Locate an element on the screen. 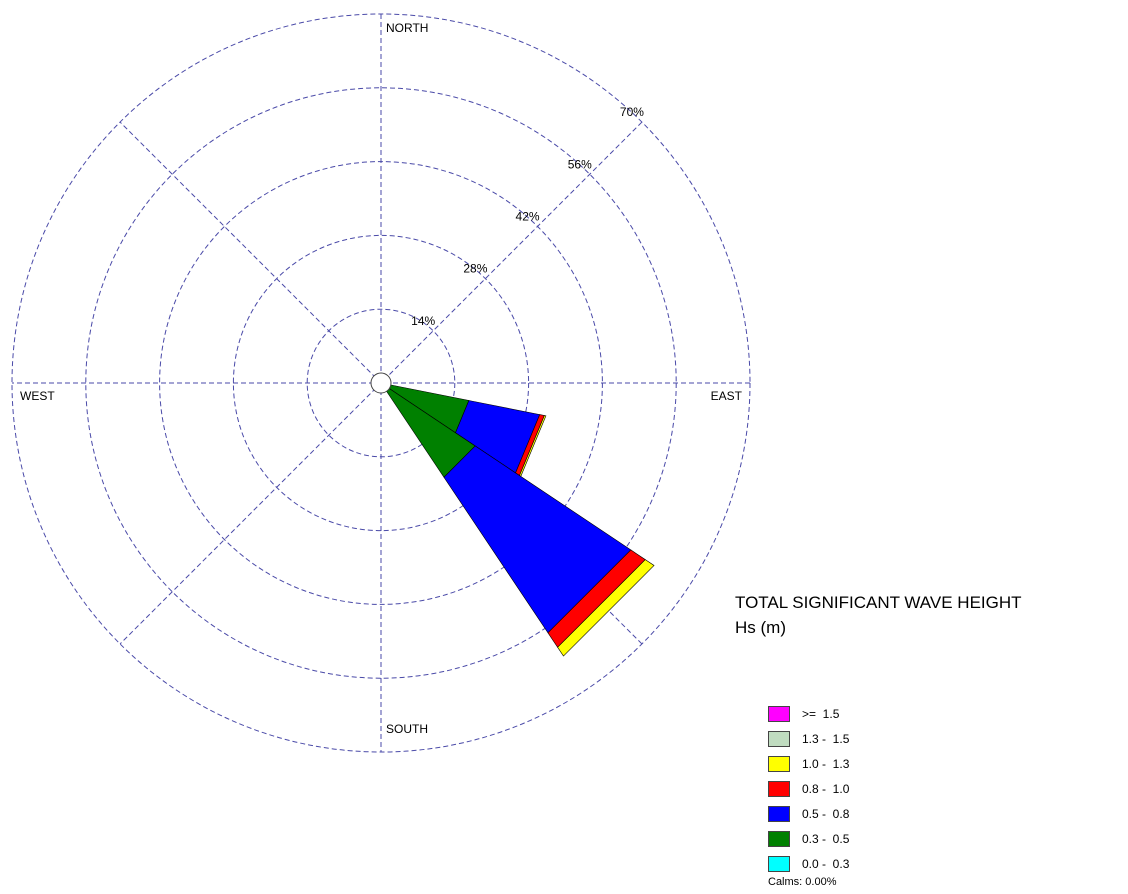 This screenshot has height=894, width=1128. legend-item: 0.0 - 0.3 is located at coordinates (808, 863).